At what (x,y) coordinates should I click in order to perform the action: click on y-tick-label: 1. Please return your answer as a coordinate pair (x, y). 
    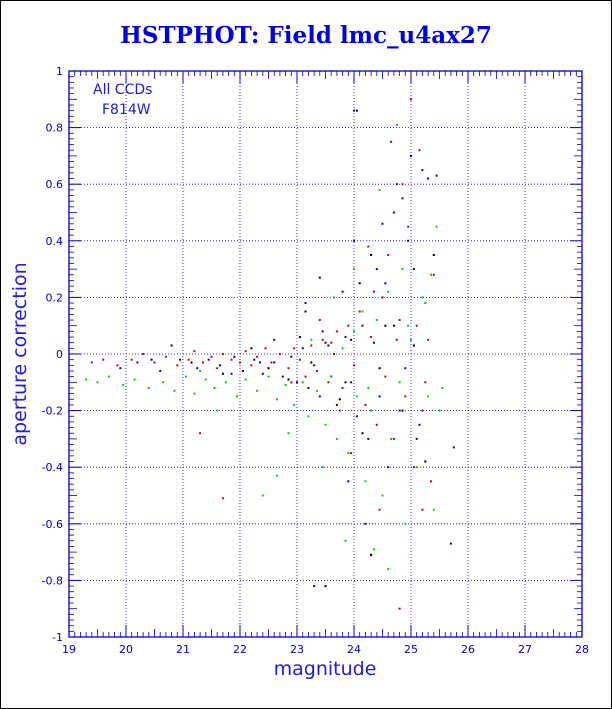
    Looking at the image, I should click on (59, 71).